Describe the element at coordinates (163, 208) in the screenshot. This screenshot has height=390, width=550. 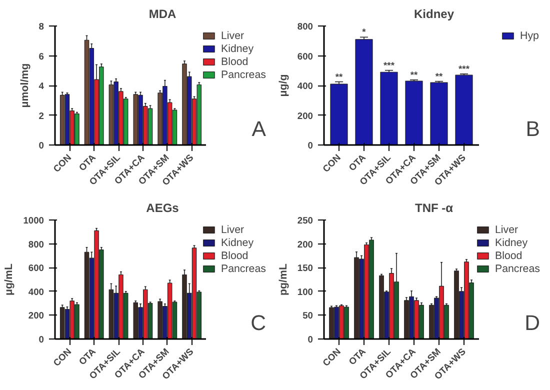
I see `chart-title: AEGs` at that location.